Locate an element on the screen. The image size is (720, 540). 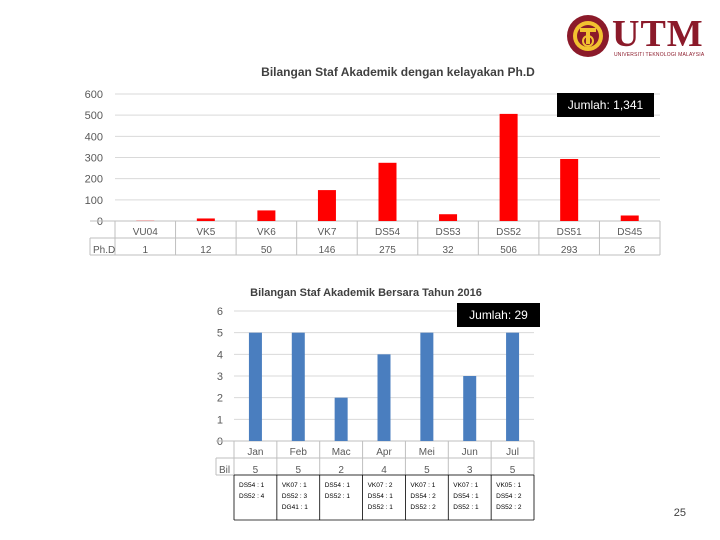
breakdown-entry: DS52 : 4 is located at coordinates (252, 496).